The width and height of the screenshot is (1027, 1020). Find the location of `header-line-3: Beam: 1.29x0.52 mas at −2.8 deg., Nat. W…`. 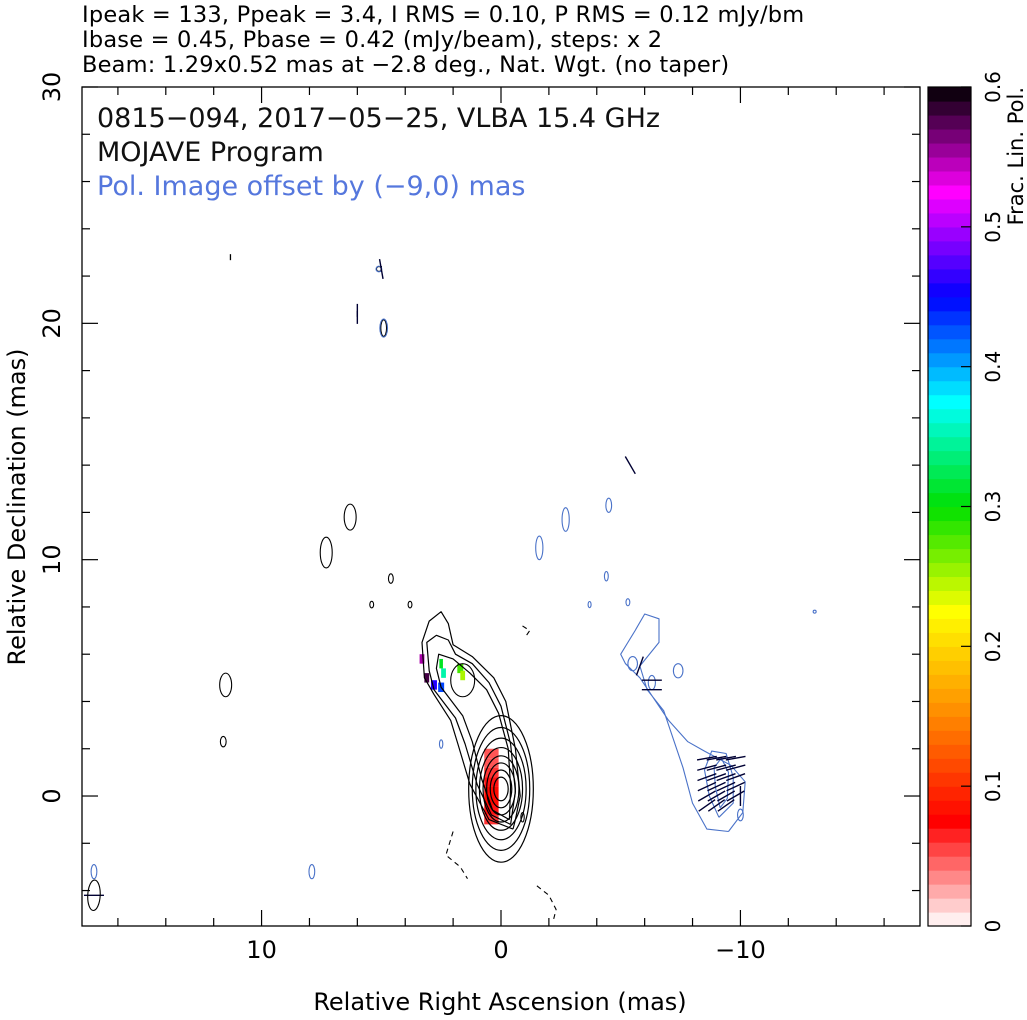

header-line-3: Beam: 1.29x0.52 mas at −2.8 deg., Nat. W… is located at coordinates (406, 65).